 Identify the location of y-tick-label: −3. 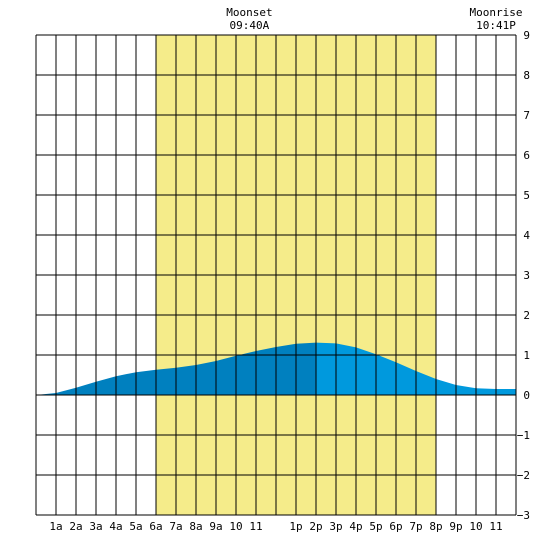
(523, 515).